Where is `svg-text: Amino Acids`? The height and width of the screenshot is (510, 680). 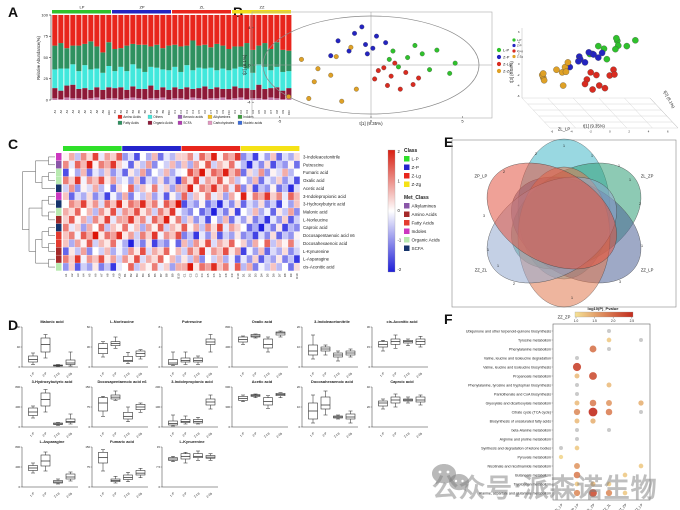
svg-text: Amino Acids is located at coordinates (132, 117).